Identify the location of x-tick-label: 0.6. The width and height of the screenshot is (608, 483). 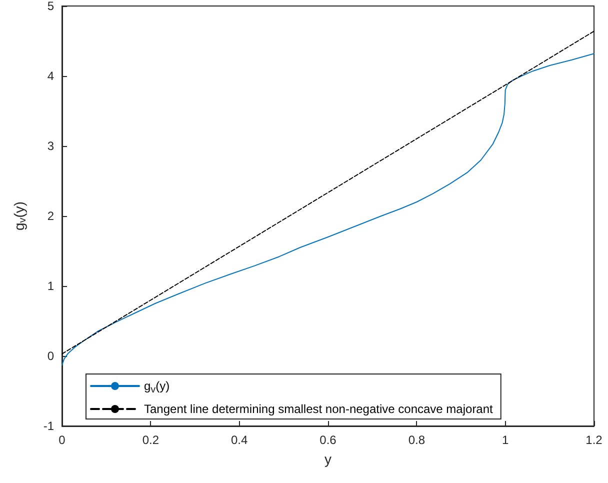
(328, 440).